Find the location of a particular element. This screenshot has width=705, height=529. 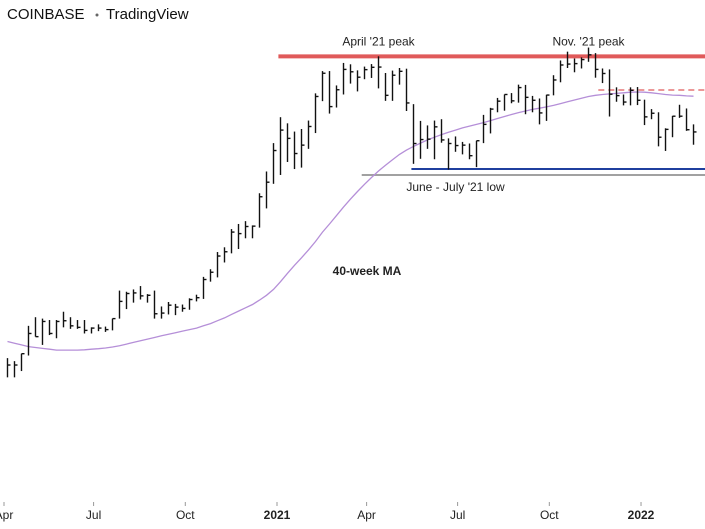

exchange: COINBASE is located at coordinates (46, 14).